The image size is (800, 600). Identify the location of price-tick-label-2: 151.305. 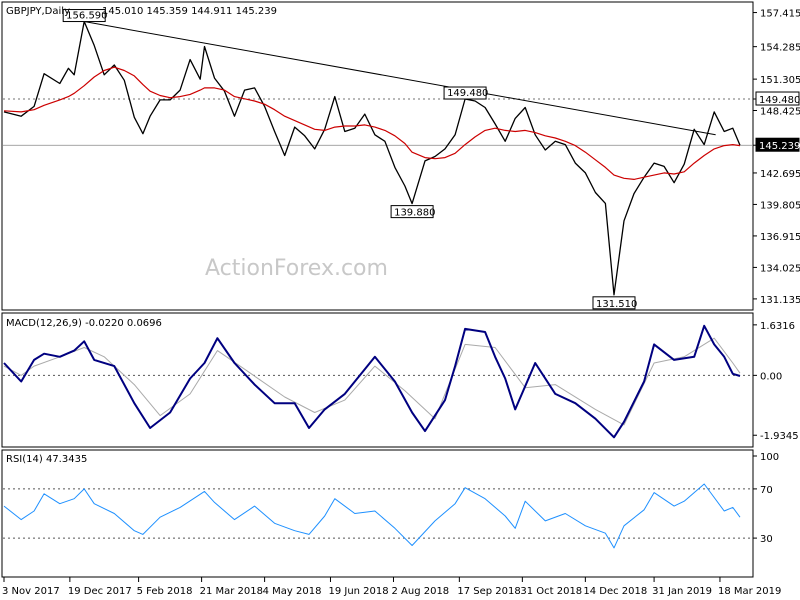
(780, 80).